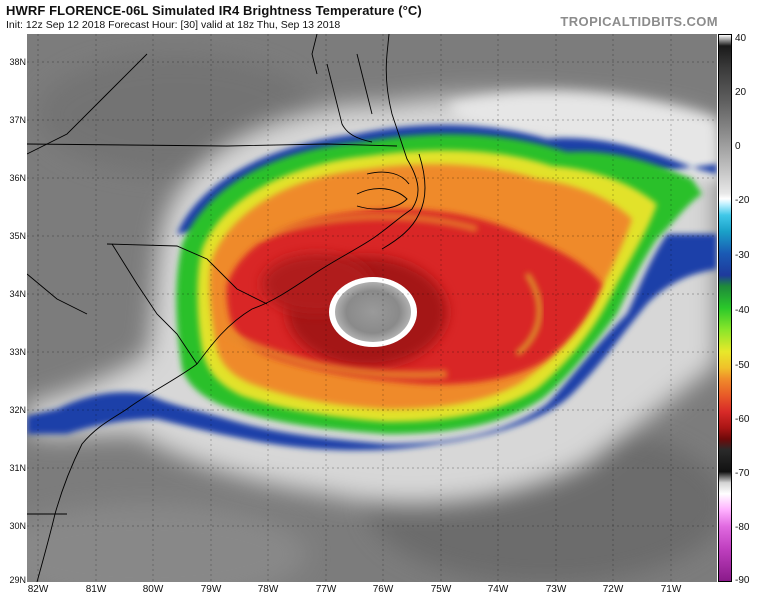 This screenshot has width=758, height=600. I want to click on cbar-label-m50: -50, so click(742, 365).